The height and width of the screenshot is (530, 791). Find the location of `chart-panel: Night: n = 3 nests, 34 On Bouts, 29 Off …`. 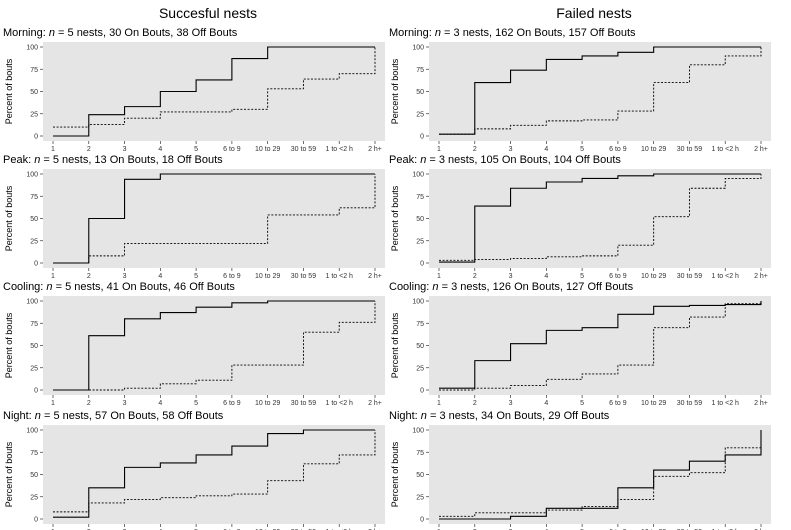

chart-panel: Night: n = 3 nests, 34 On Bouts, 29 Off … is located at coordinates (580, 470).